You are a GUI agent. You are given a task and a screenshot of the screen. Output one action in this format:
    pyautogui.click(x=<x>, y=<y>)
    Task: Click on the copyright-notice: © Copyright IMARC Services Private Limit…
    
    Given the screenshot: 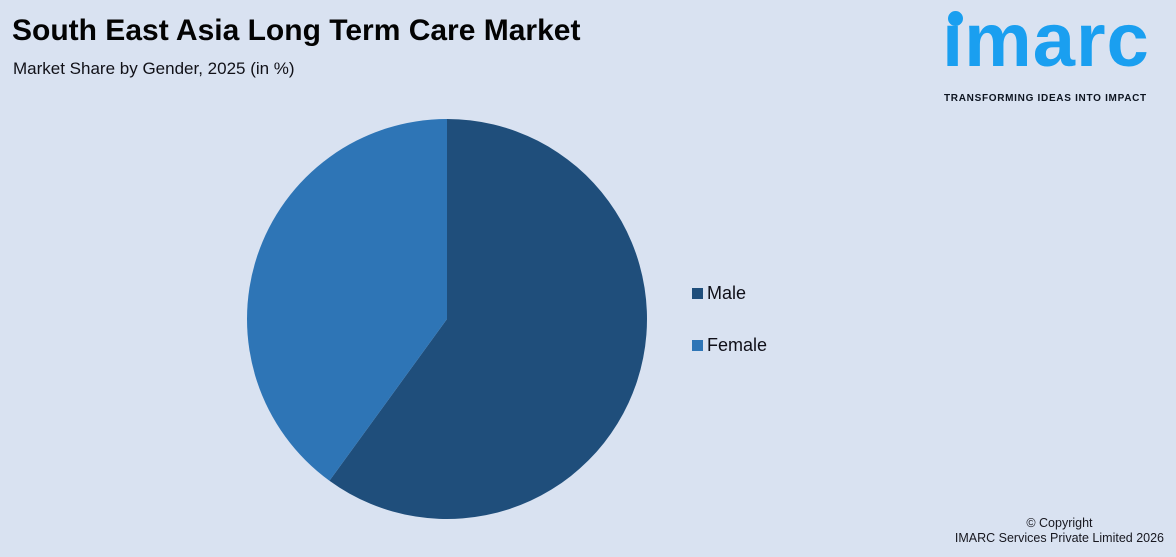 What is the action you would take?
    pyautogui.click(x=1059, y=531)
    